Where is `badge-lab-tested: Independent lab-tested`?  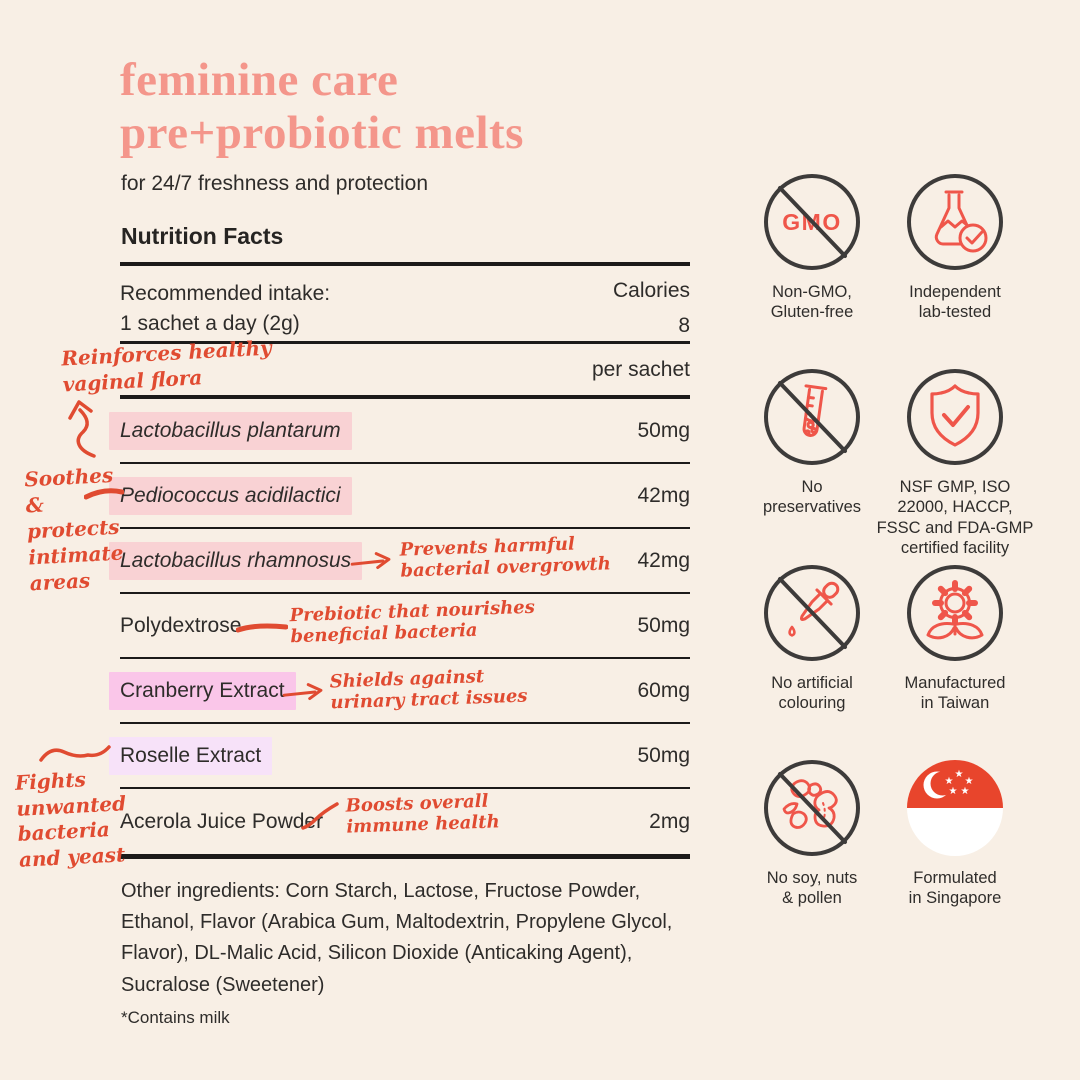
badge-lab-tested: Independent lab-tested is located at coordinates (955, 247).